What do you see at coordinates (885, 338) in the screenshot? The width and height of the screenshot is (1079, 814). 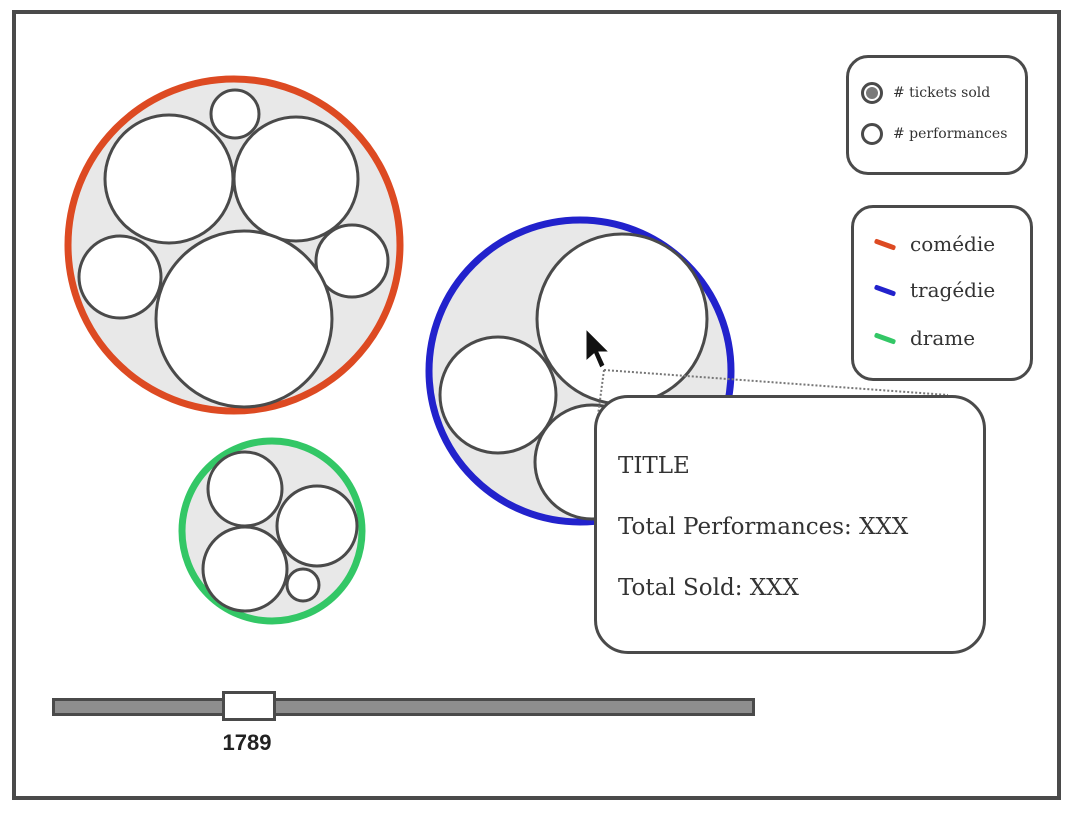 I see `drame-line-icon` at bounding box center [885, 338].